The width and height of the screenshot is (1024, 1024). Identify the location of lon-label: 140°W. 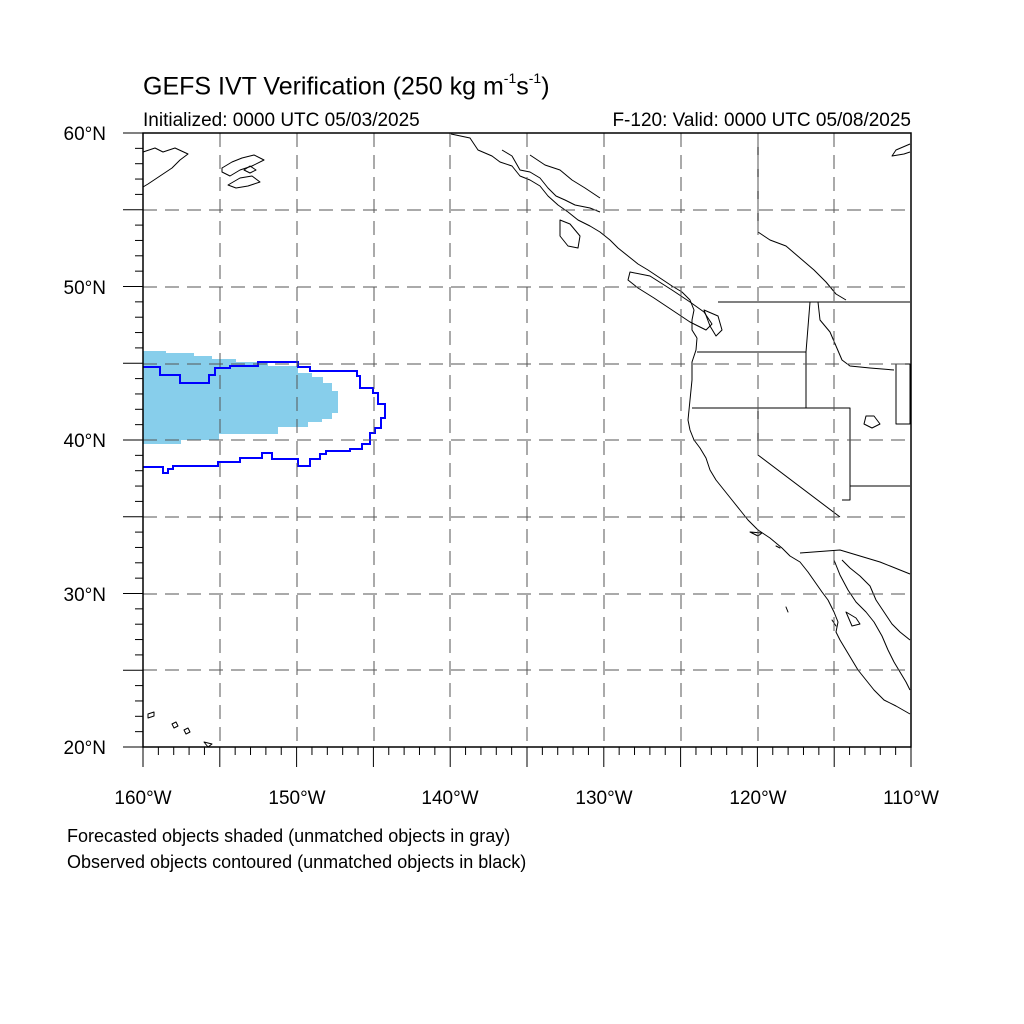
(449, 798).